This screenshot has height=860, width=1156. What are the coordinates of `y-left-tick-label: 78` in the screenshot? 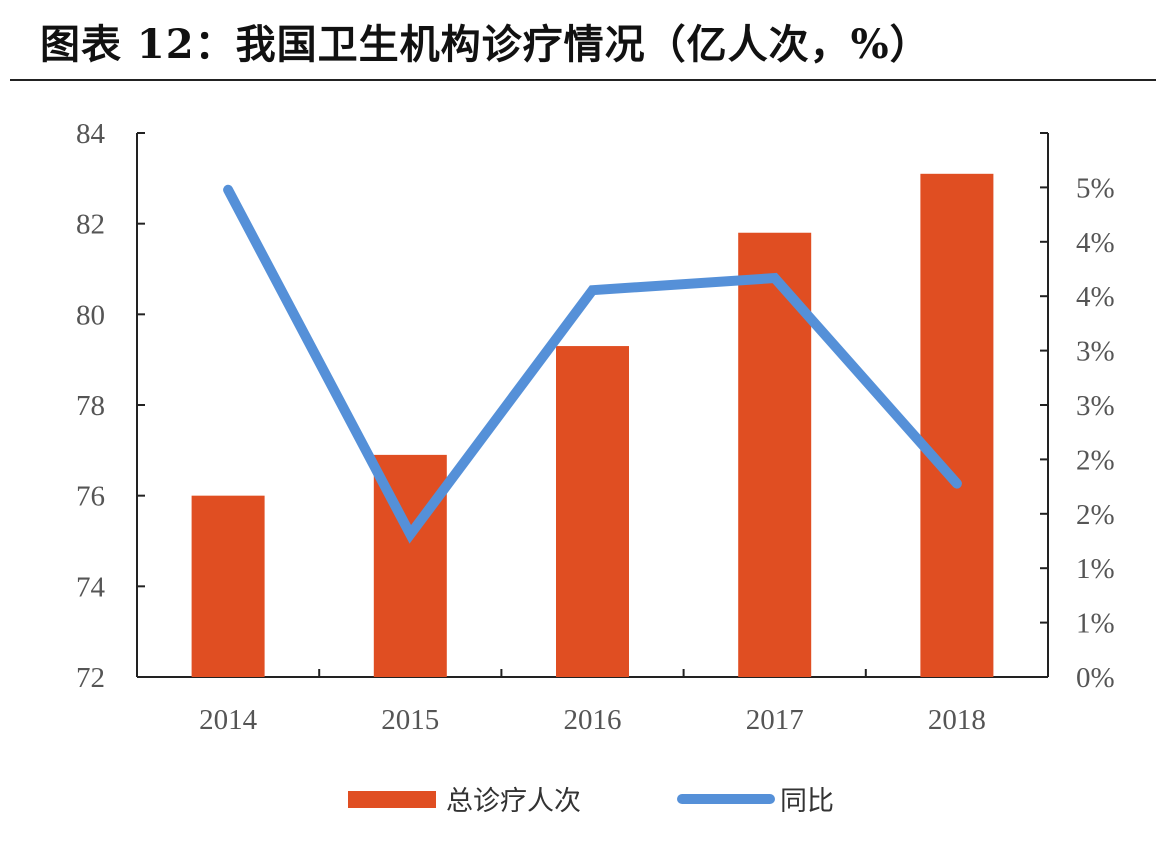 It's located at (90, 406).